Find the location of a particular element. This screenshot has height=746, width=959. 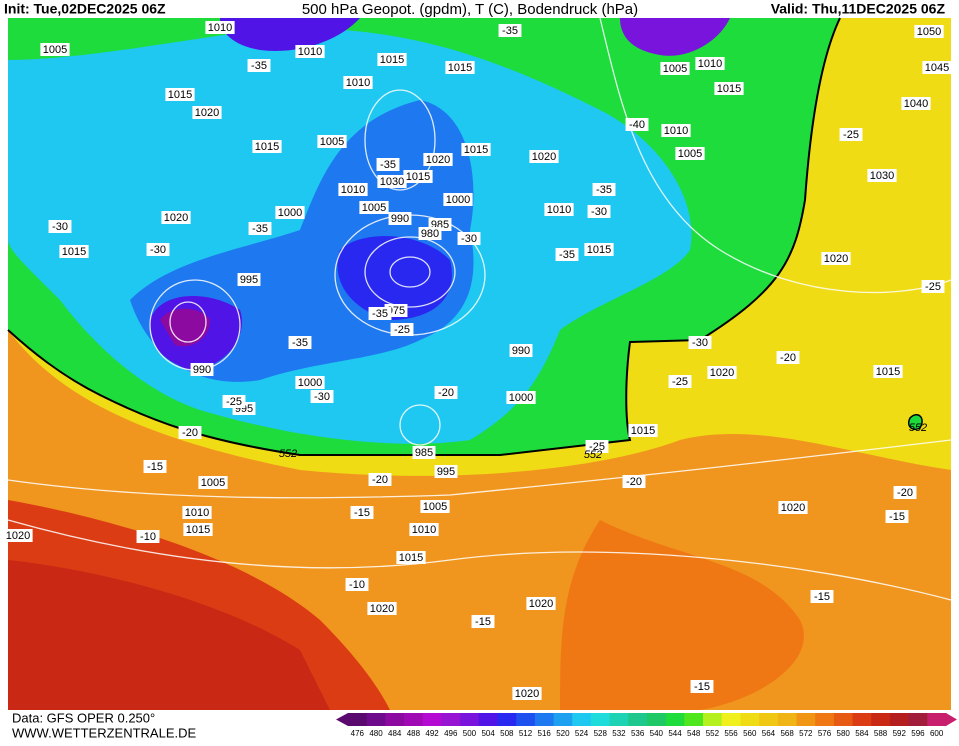

pressure-label: 1045 is located at coordinates (937, 68).